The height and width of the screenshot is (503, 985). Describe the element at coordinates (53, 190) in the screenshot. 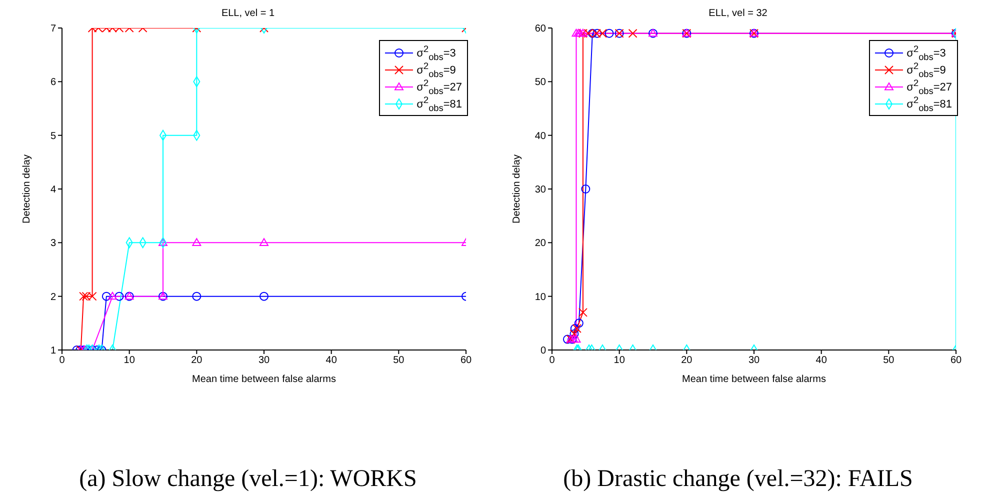

I see `y-tick-label: 4` at that location.